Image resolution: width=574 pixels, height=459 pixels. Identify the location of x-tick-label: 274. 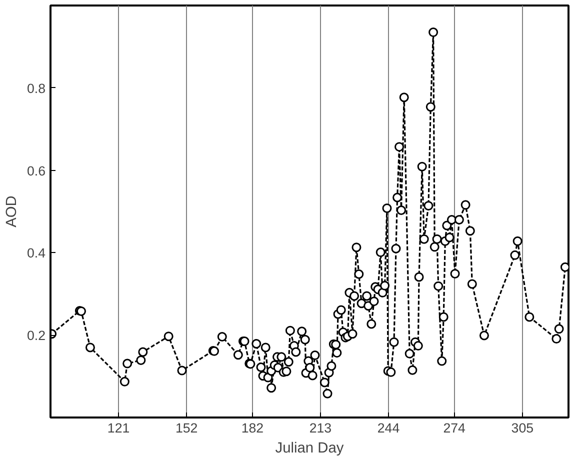
(454, 428).